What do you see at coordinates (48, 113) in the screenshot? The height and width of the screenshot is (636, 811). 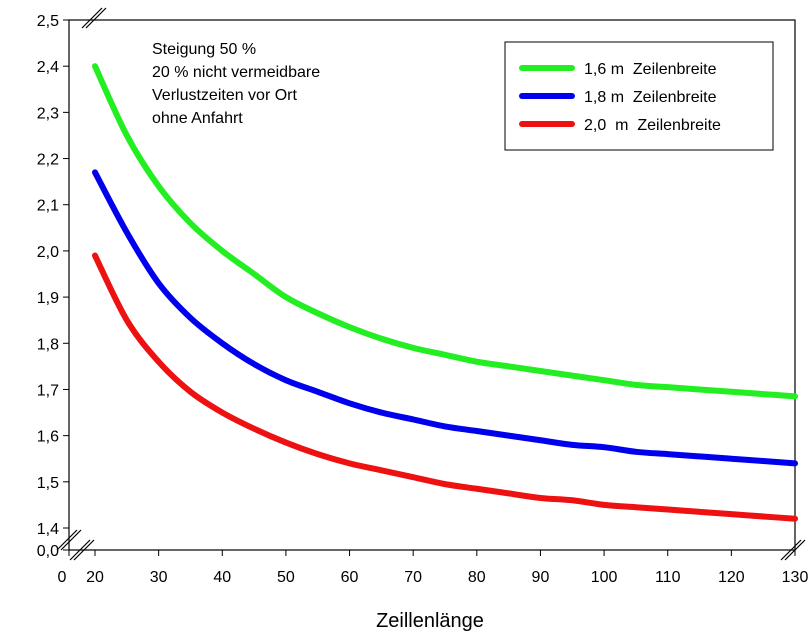 I see `y-tick-label: 2,3` at bounding box center [48, 113].